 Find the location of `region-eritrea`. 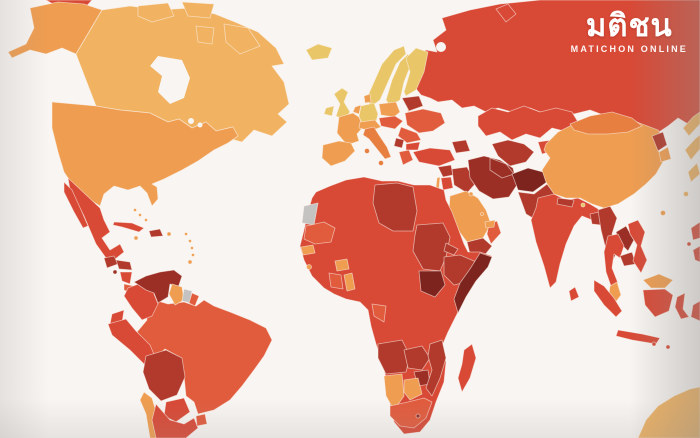

region-eritrea is located at coordinates (451, 249).